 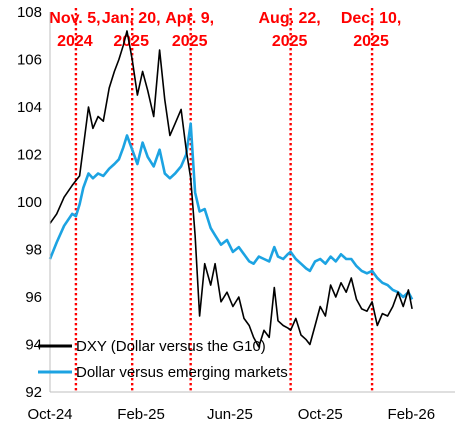 I want to click on x-tick-label: Feb-26, so click(x=412, y=414).